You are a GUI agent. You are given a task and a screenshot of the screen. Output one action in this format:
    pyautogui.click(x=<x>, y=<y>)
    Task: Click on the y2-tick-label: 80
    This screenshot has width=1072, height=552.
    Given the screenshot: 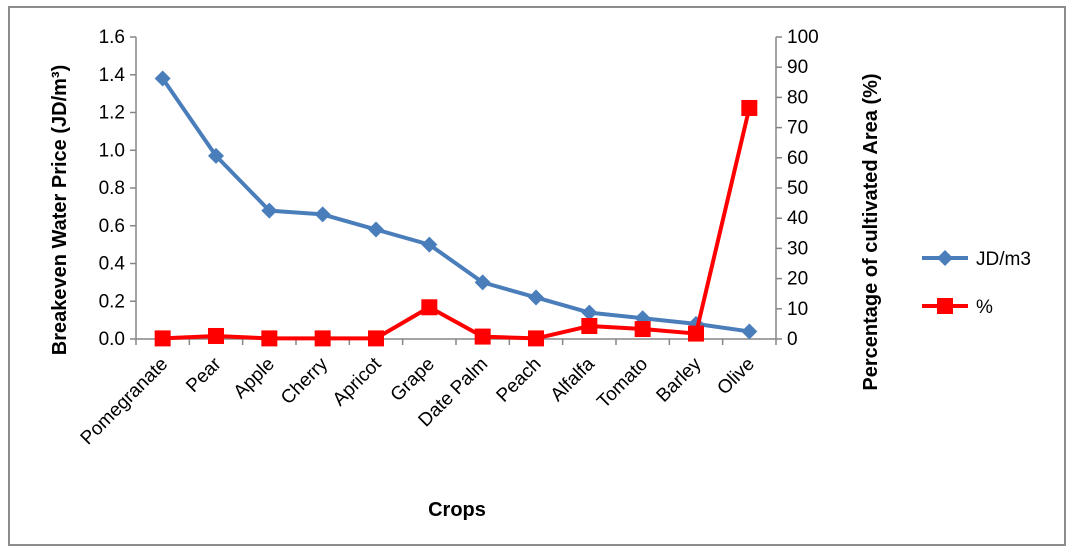 What is the action you would take?
    pyautogui.click(x=797, y=97)
    